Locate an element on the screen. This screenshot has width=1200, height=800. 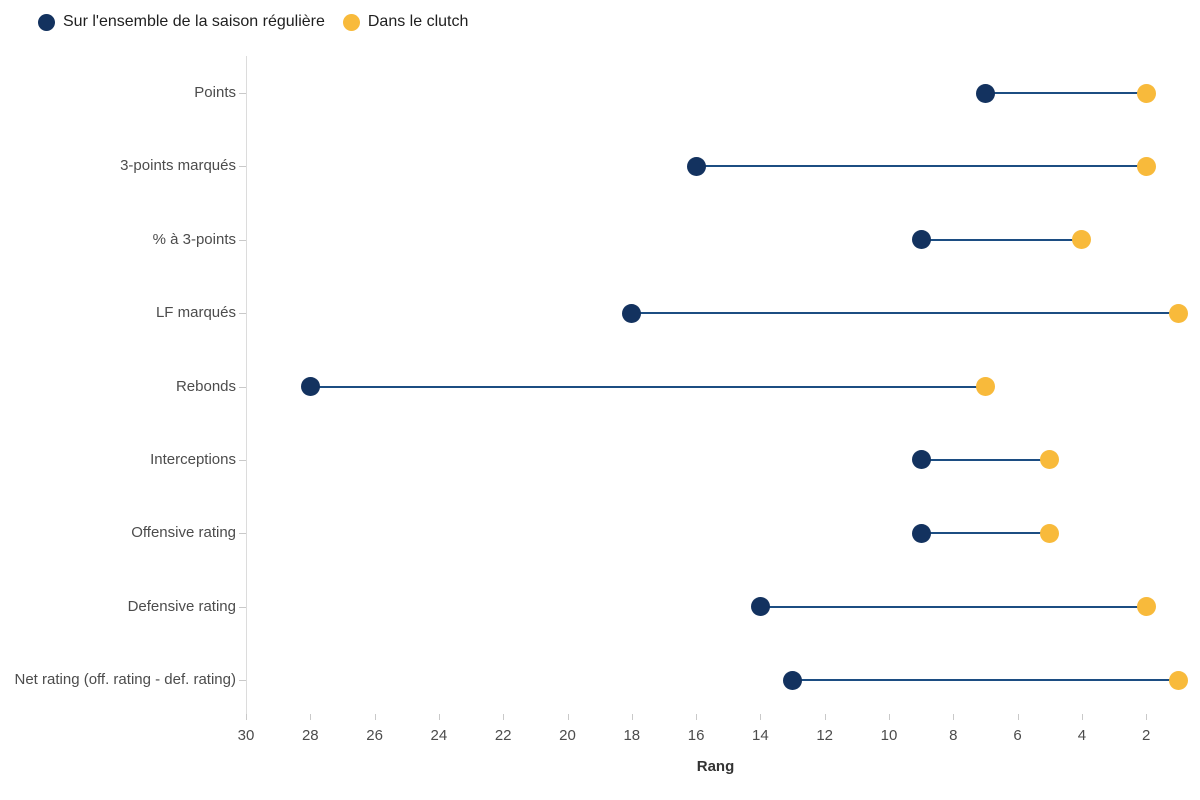
category-label: Offensive rating is located at coordinates (183, 533).